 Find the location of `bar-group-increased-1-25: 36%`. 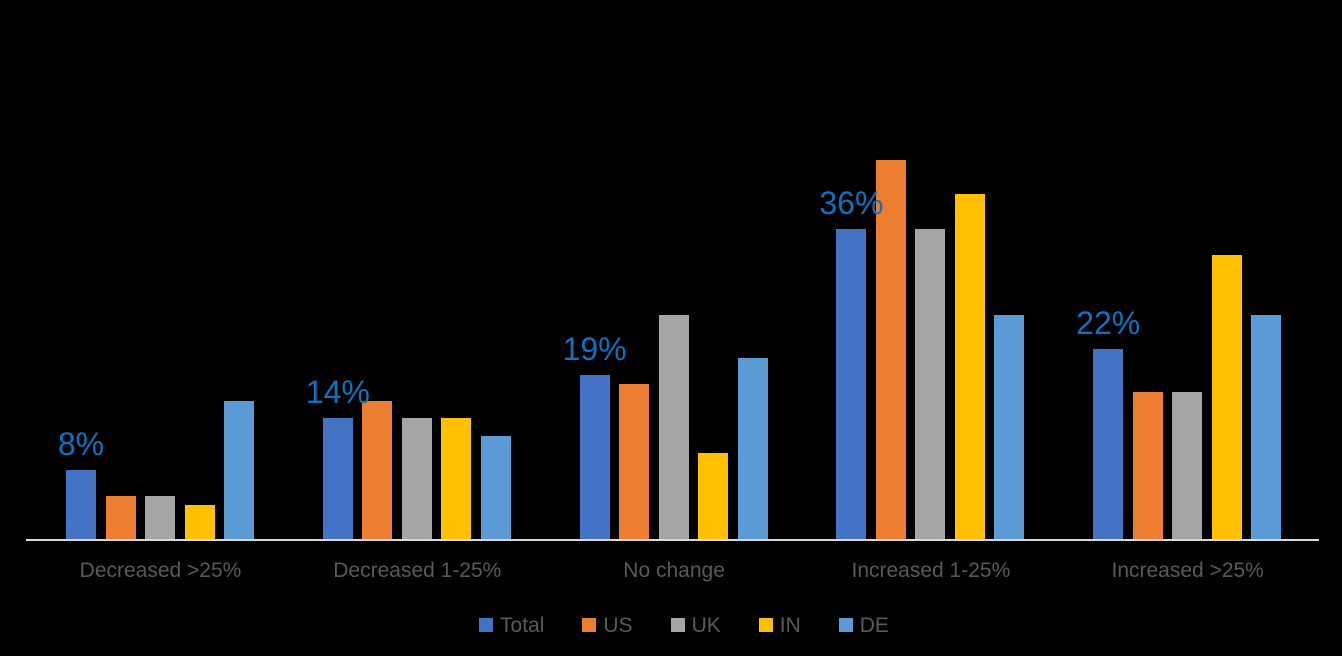

bar-group-increased-1-25: 36% is located at coordinates (922, 349).